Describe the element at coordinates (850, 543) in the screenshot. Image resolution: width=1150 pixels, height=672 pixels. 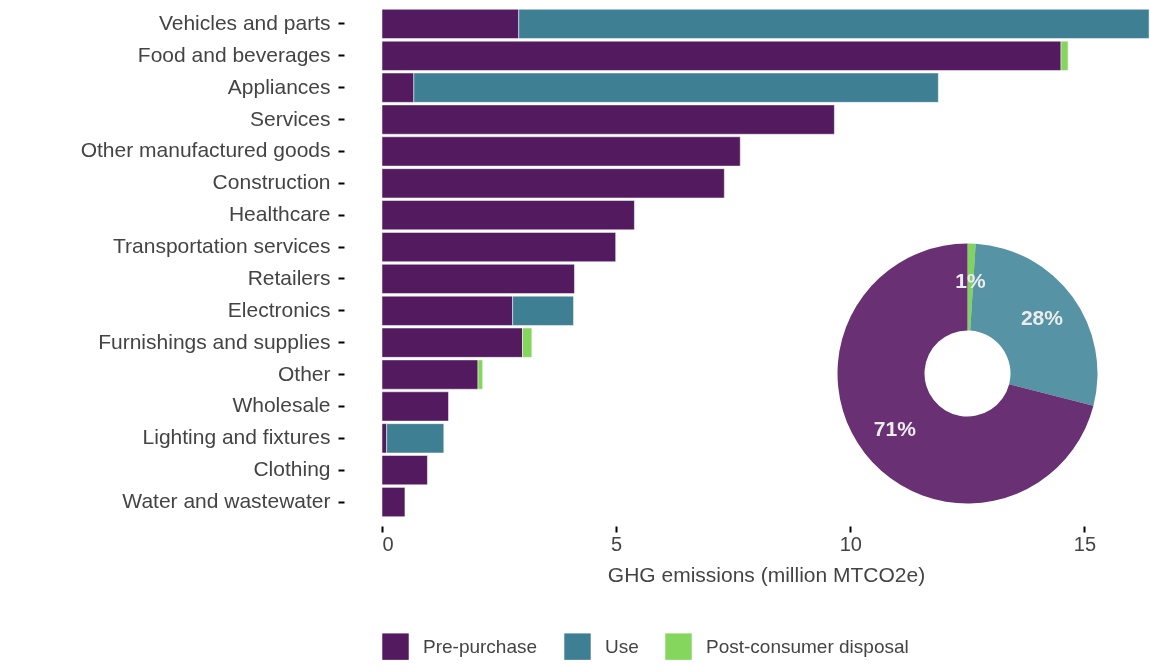
I see `x-tick-label: 10` at that location.